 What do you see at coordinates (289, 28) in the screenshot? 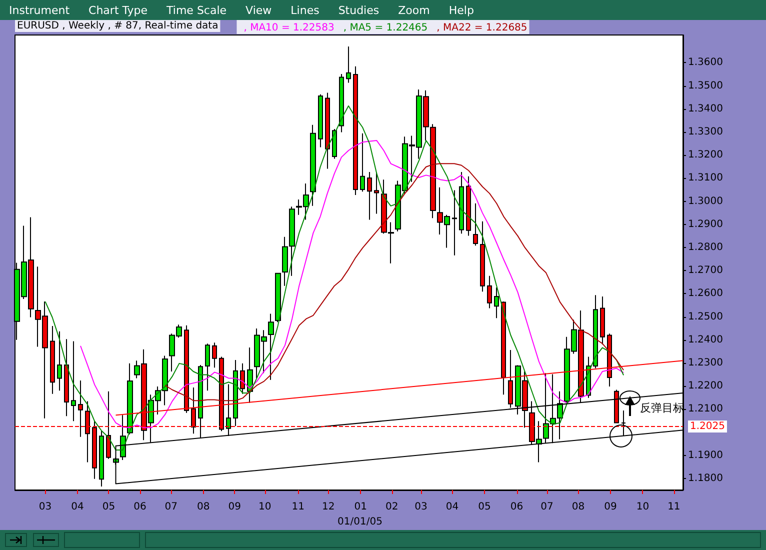
I see `text: , MA10 = 1.22583` at bounding box center [289, 28].